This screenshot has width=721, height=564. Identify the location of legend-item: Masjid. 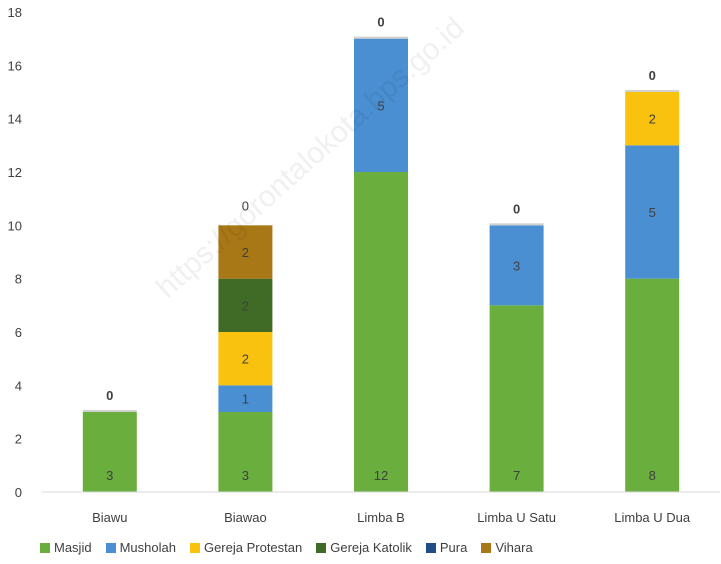
(66, 547).